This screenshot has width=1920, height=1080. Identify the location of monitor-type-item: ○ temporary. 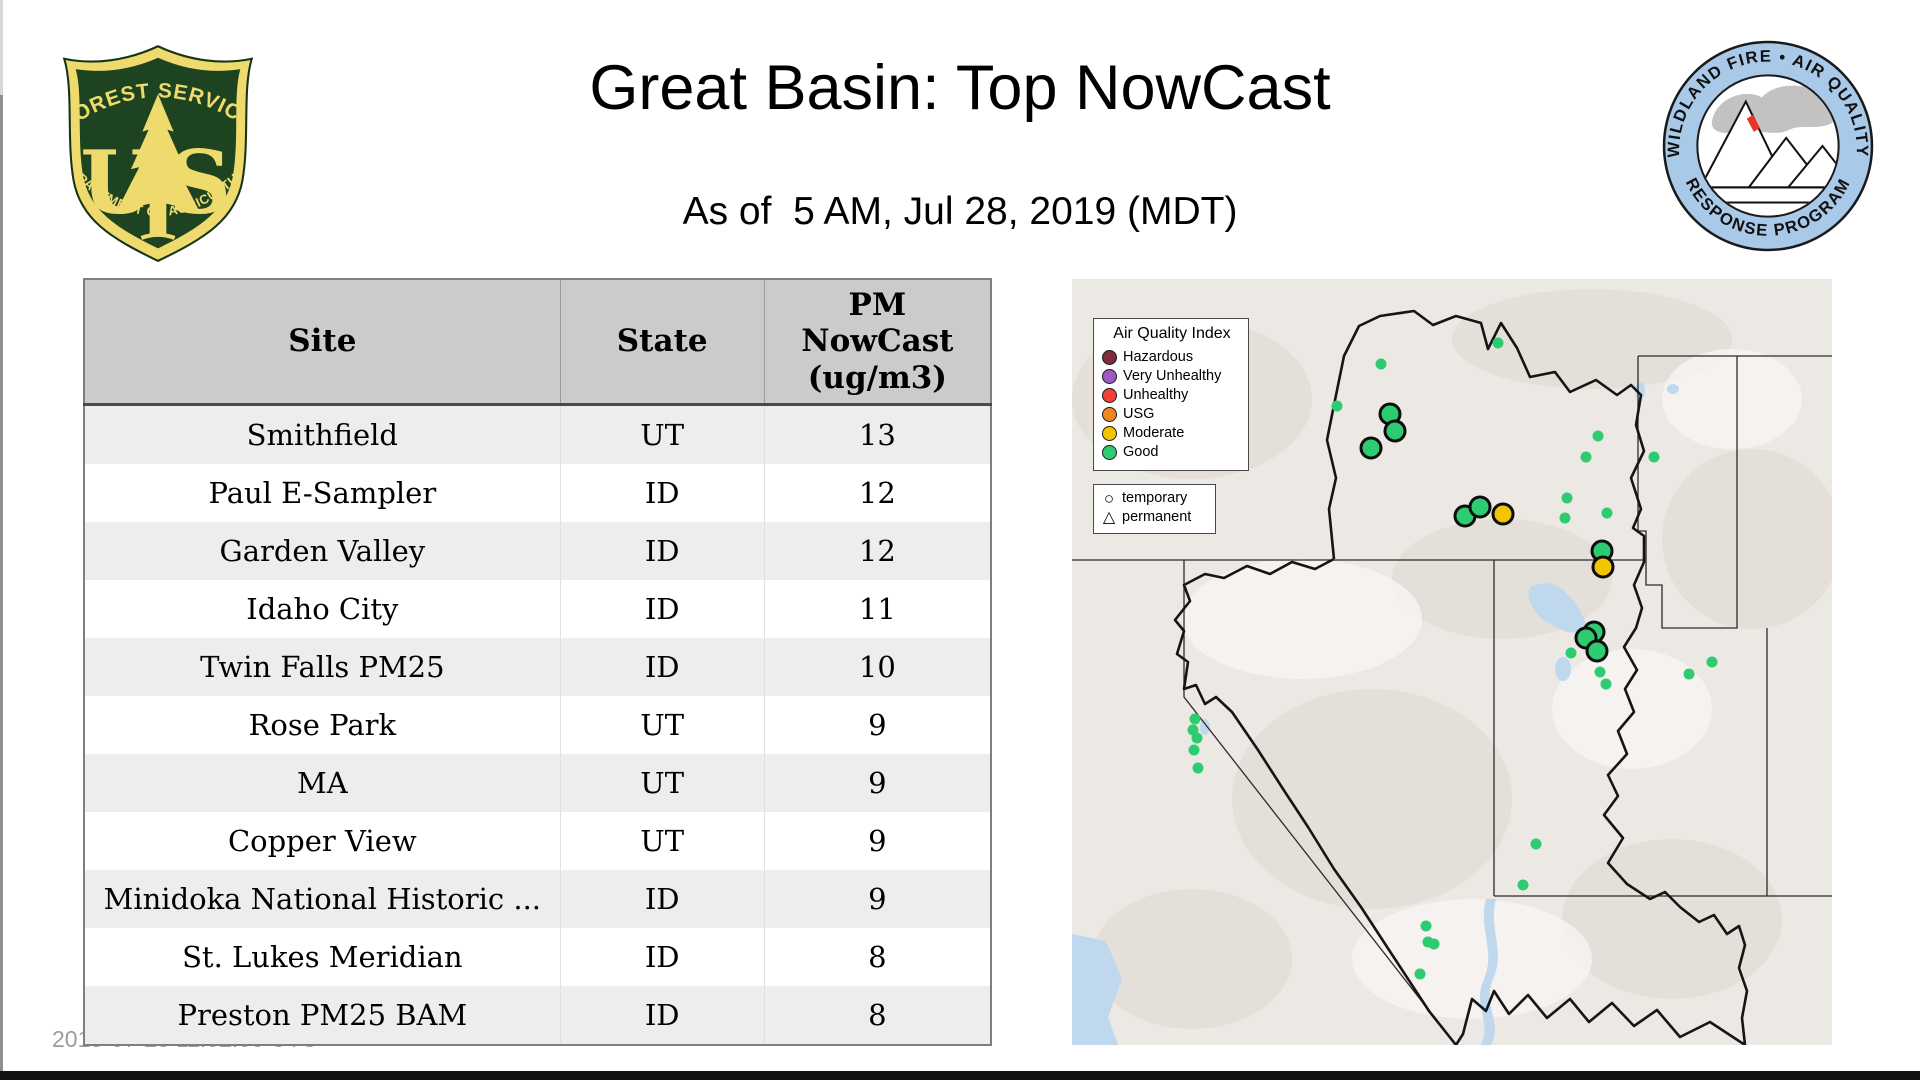
(1155, 498).